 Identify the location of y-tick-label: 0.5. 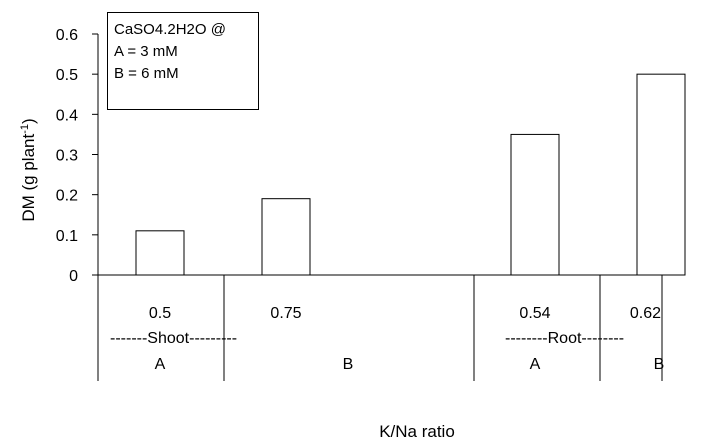
(67, 75).